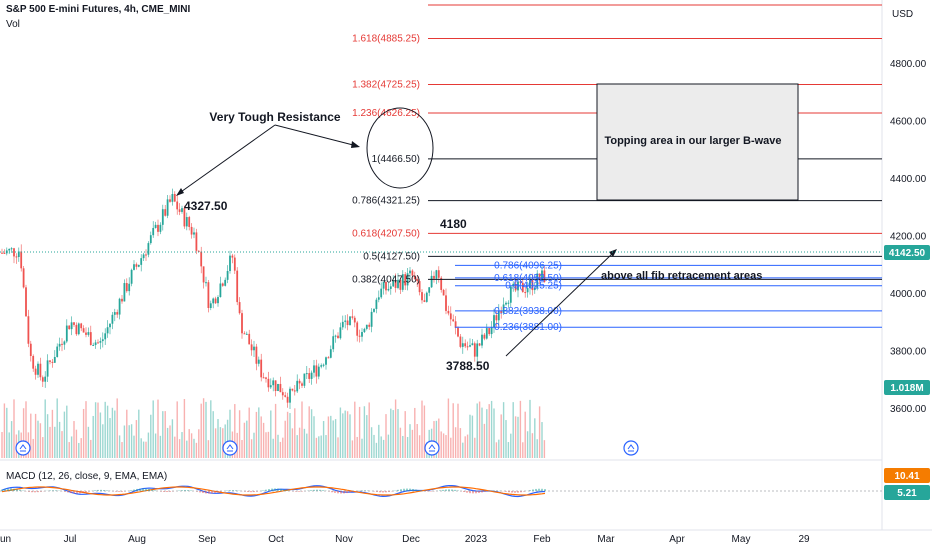 The height and width of the screenshot is (550, 932). I want to click on resistance-circle, so click(400, 148).